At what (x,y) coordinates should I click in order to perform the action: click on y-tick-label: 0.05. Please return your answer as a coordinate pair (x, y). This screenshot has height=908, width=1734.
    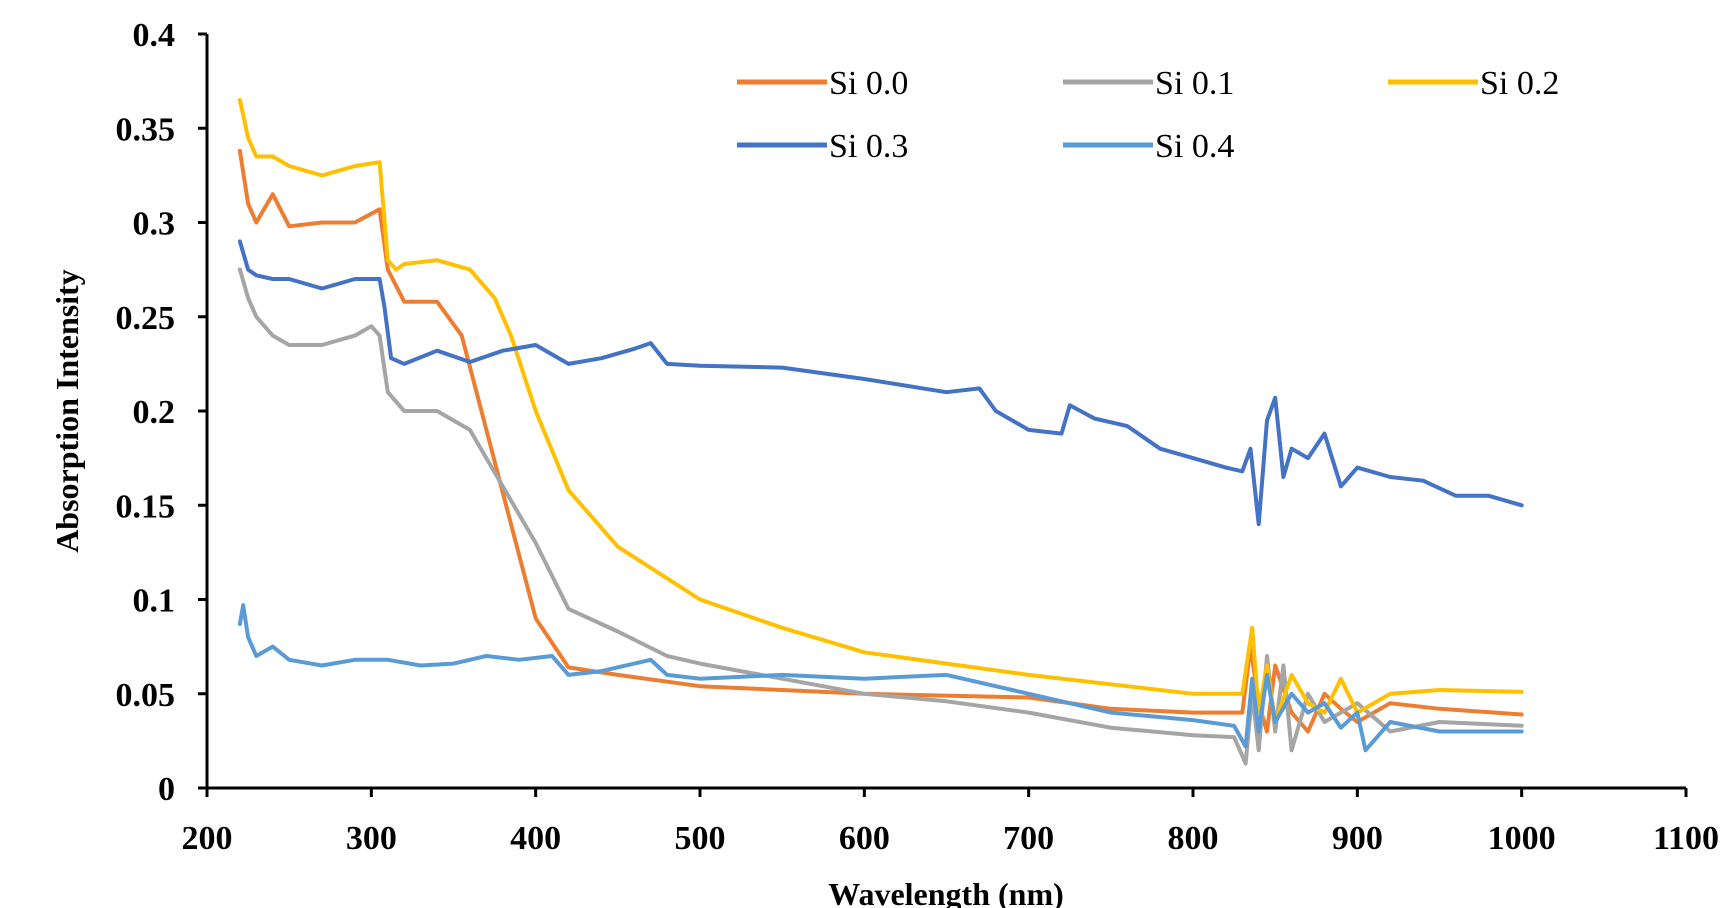
    Looking at the image, I should click on (146, 695).